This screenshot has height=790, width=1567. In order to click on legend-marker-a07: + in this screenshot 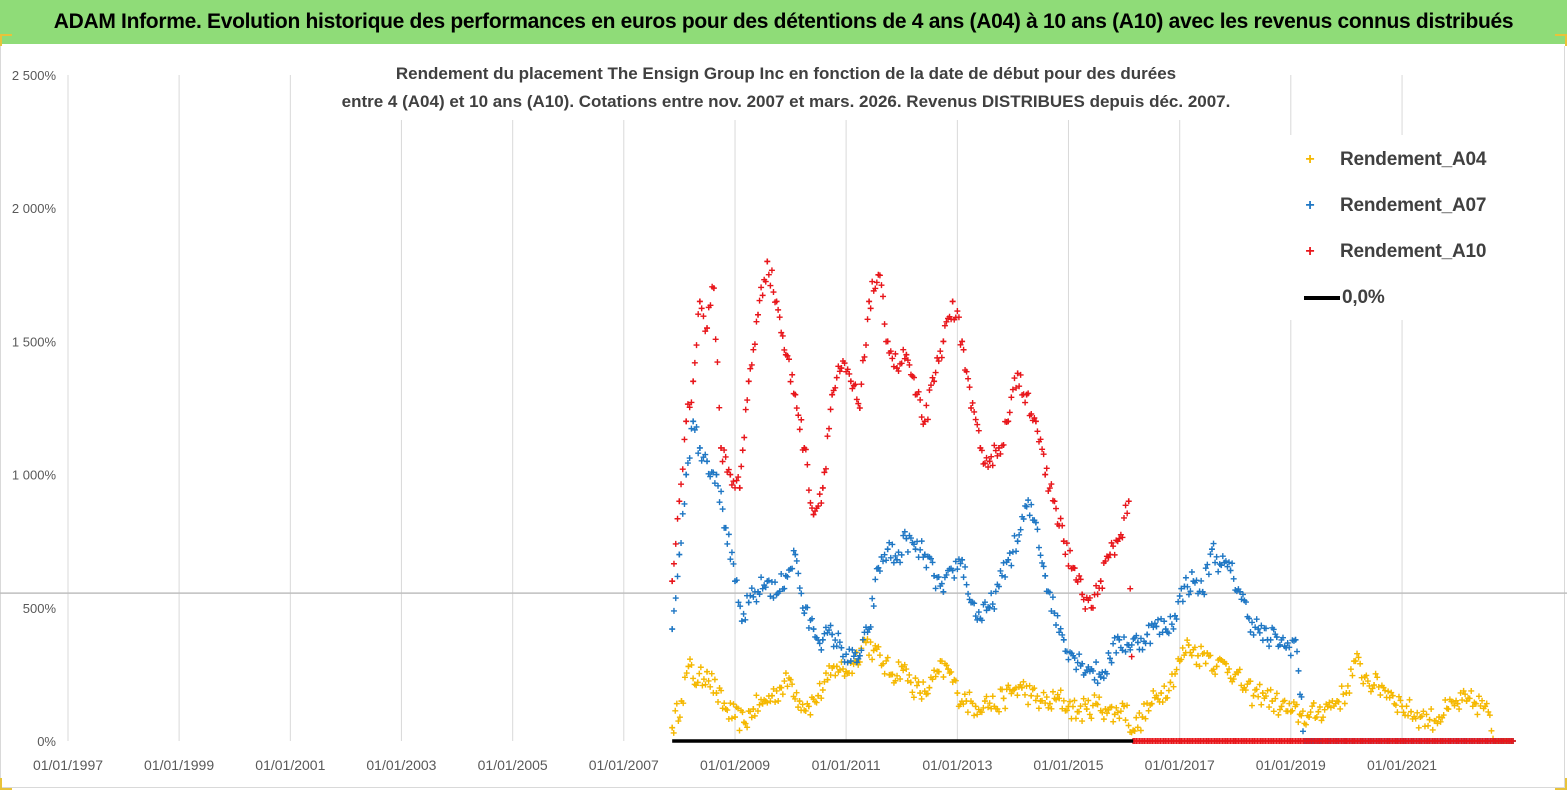, I will do `click(1310, 205)`.